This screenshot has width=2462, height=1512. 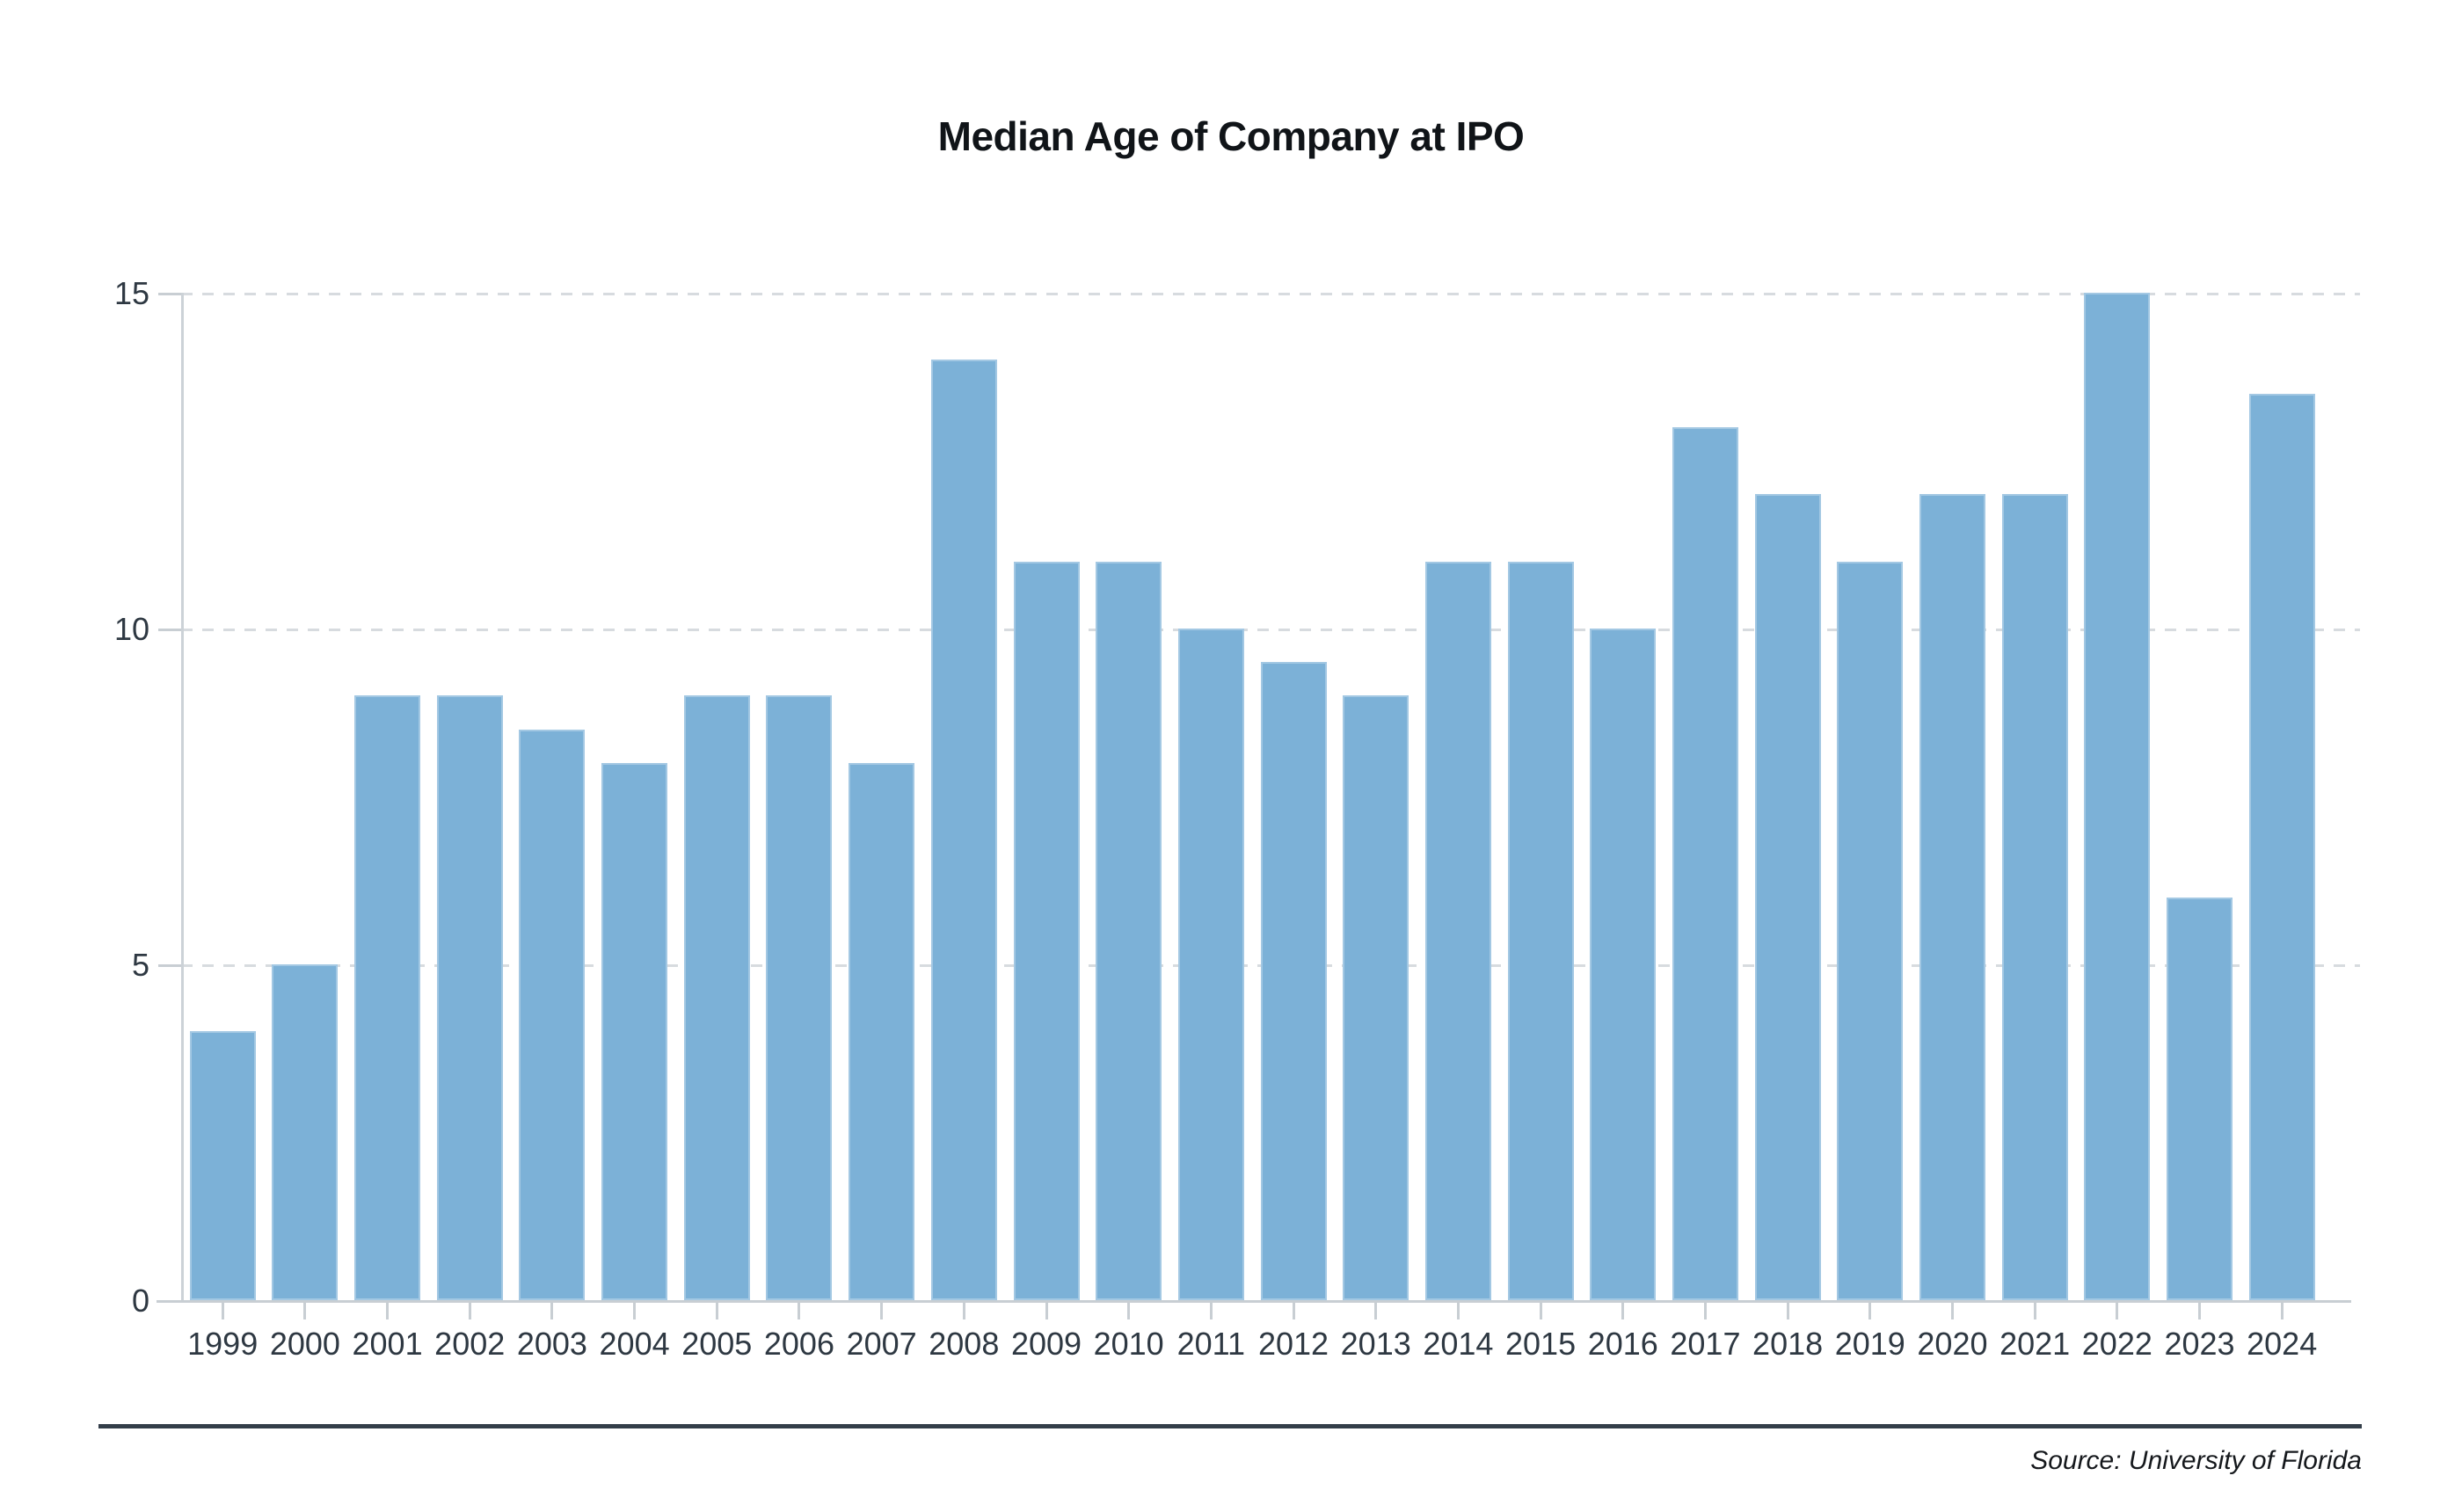 What do you see at coordinates (881, 1344) in the screenshot?
I see `x-tick-label: 2007` at bounding box center [881, 1344].